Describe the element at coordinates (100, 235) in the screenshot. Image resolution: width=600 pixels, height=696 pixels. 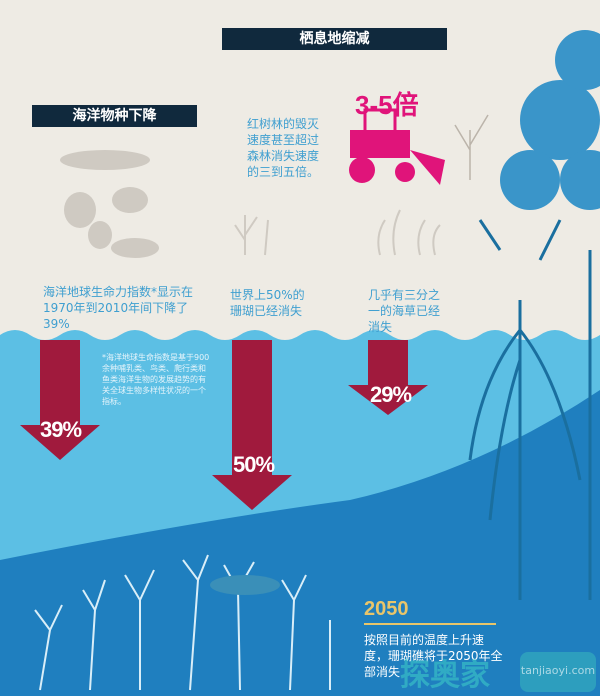
I see `pelican-icon` at that location.